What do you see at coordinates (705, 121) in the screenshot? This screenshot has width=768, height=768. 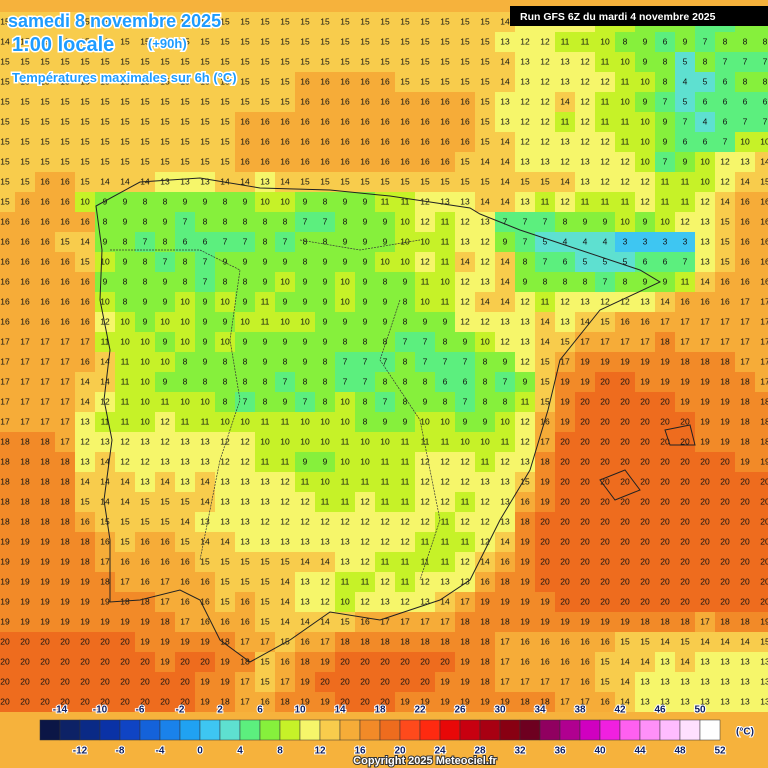 I see `grid-value: 4` at bounding box center [705, 121].